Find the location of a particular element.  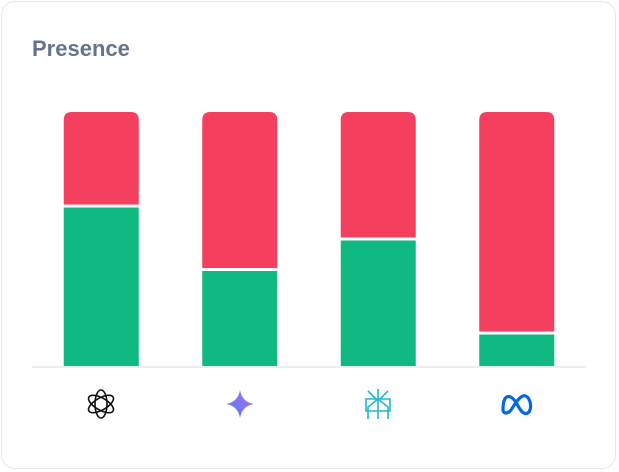

gemini-icon is located at coordinates (240, 404).